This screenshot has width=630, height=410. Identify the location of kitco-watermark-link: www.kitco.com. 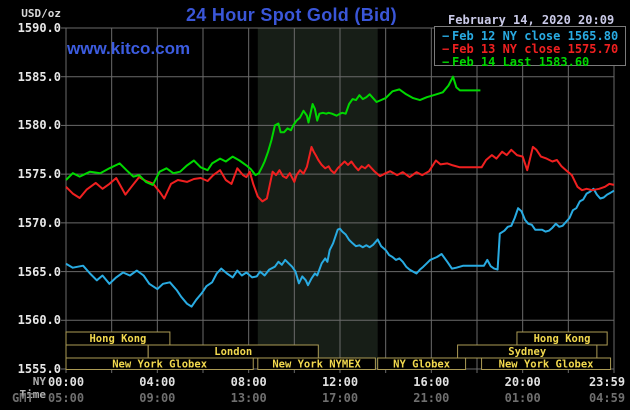
(129, 48).